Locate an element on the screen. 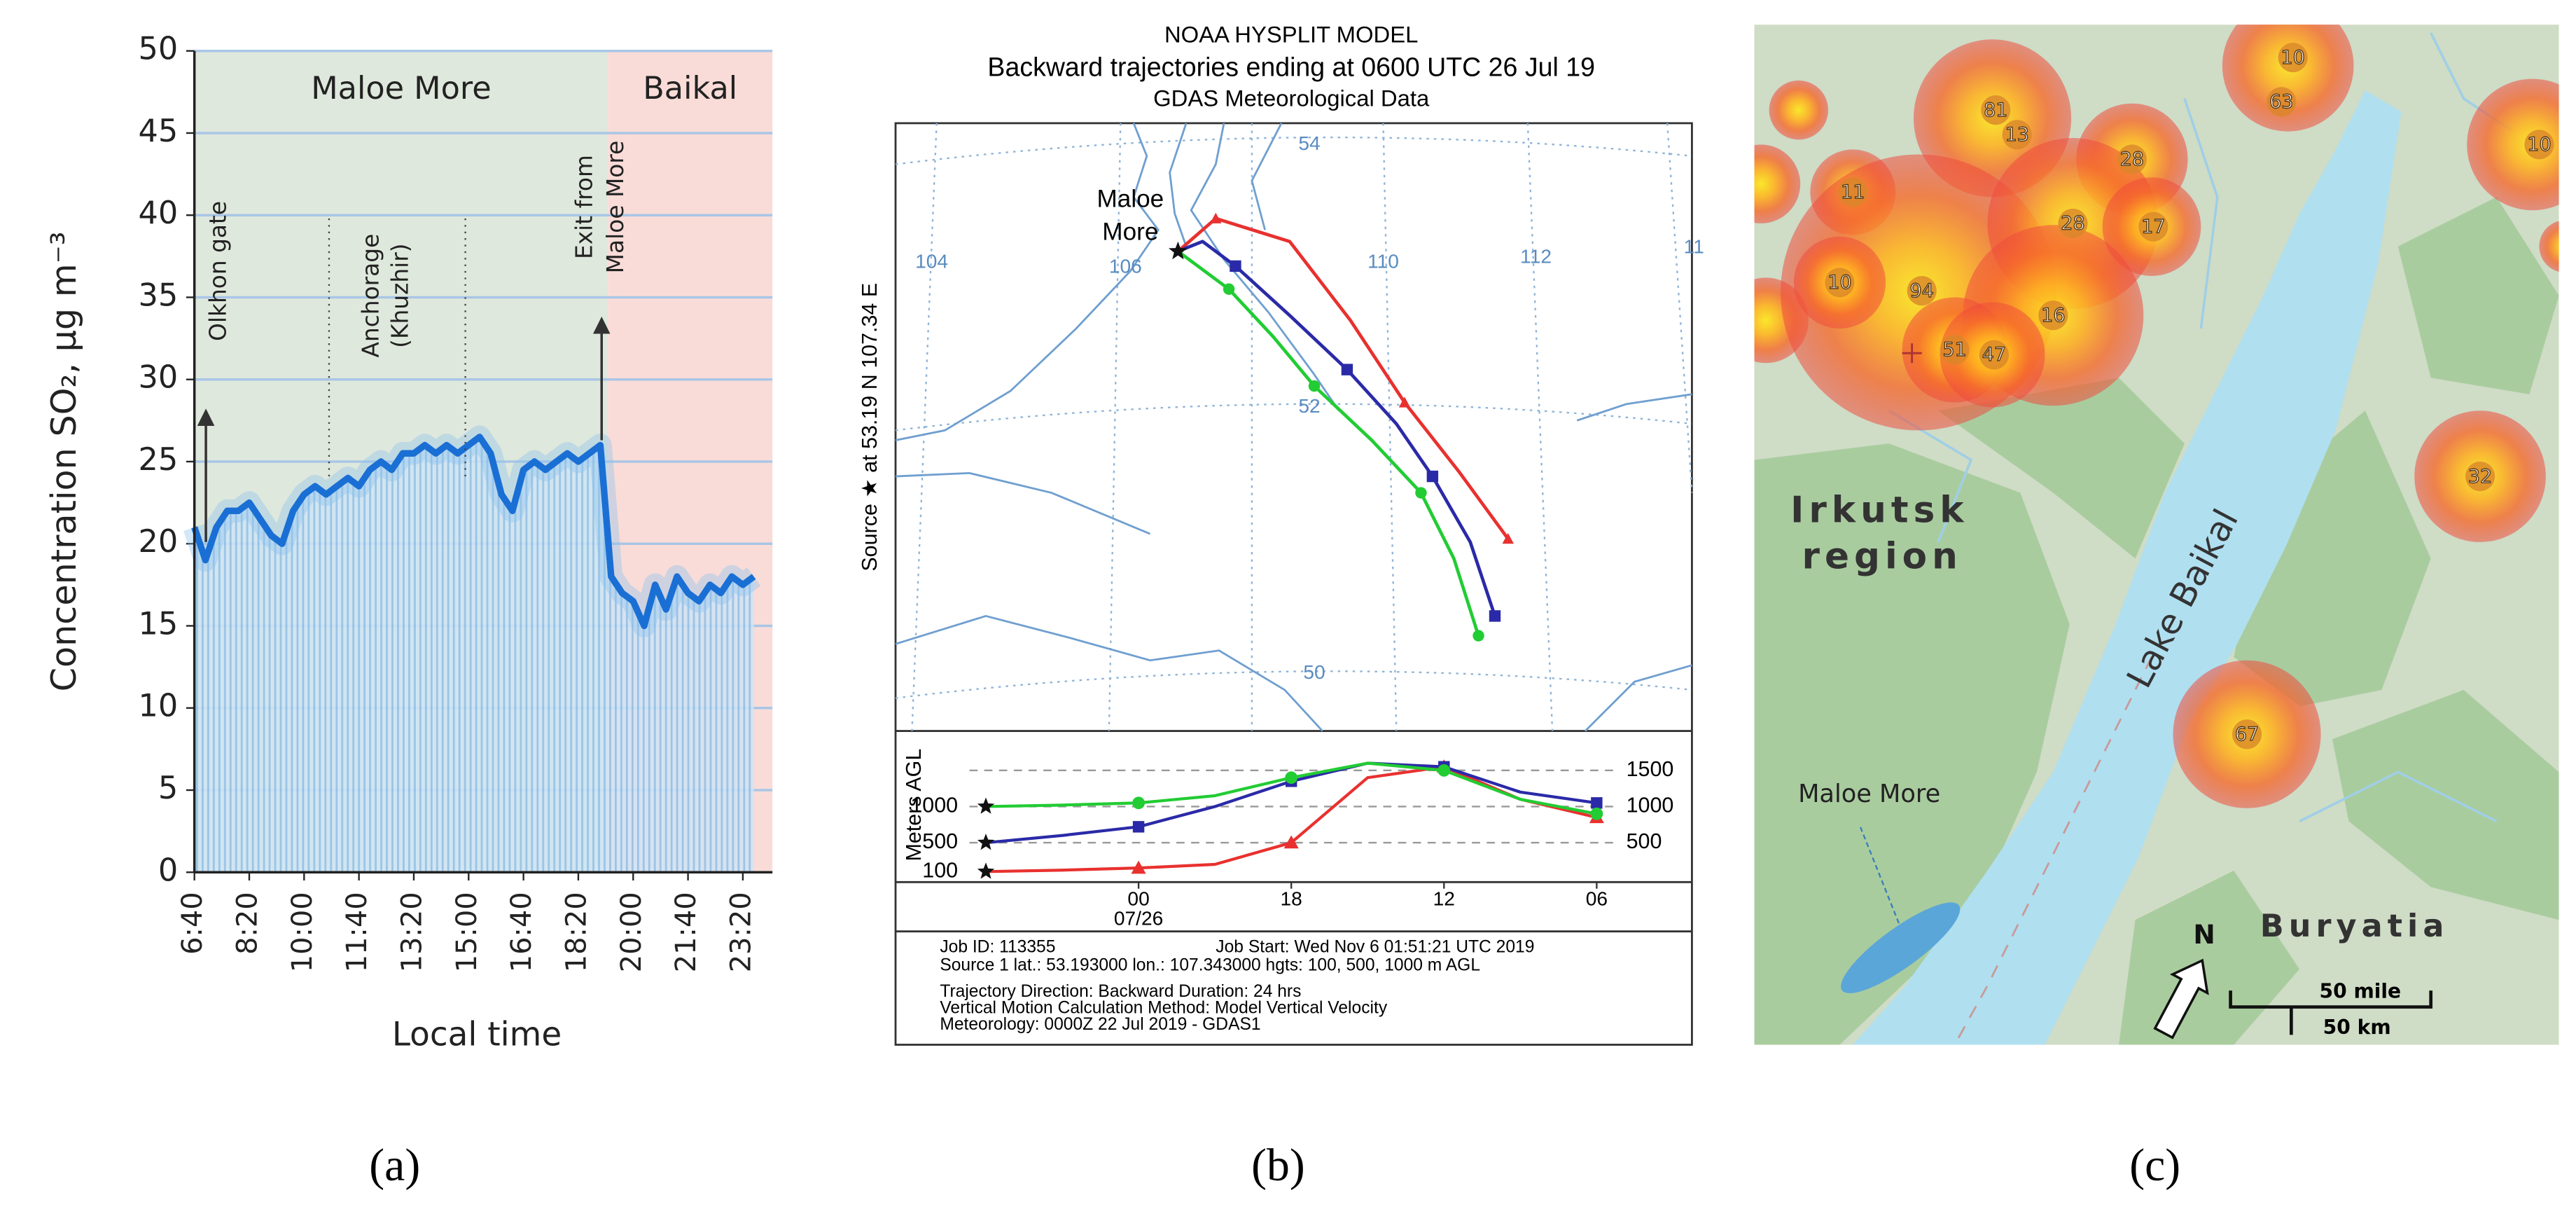  info-text: Job ID: 113355 is located at coordinates (997, 947).